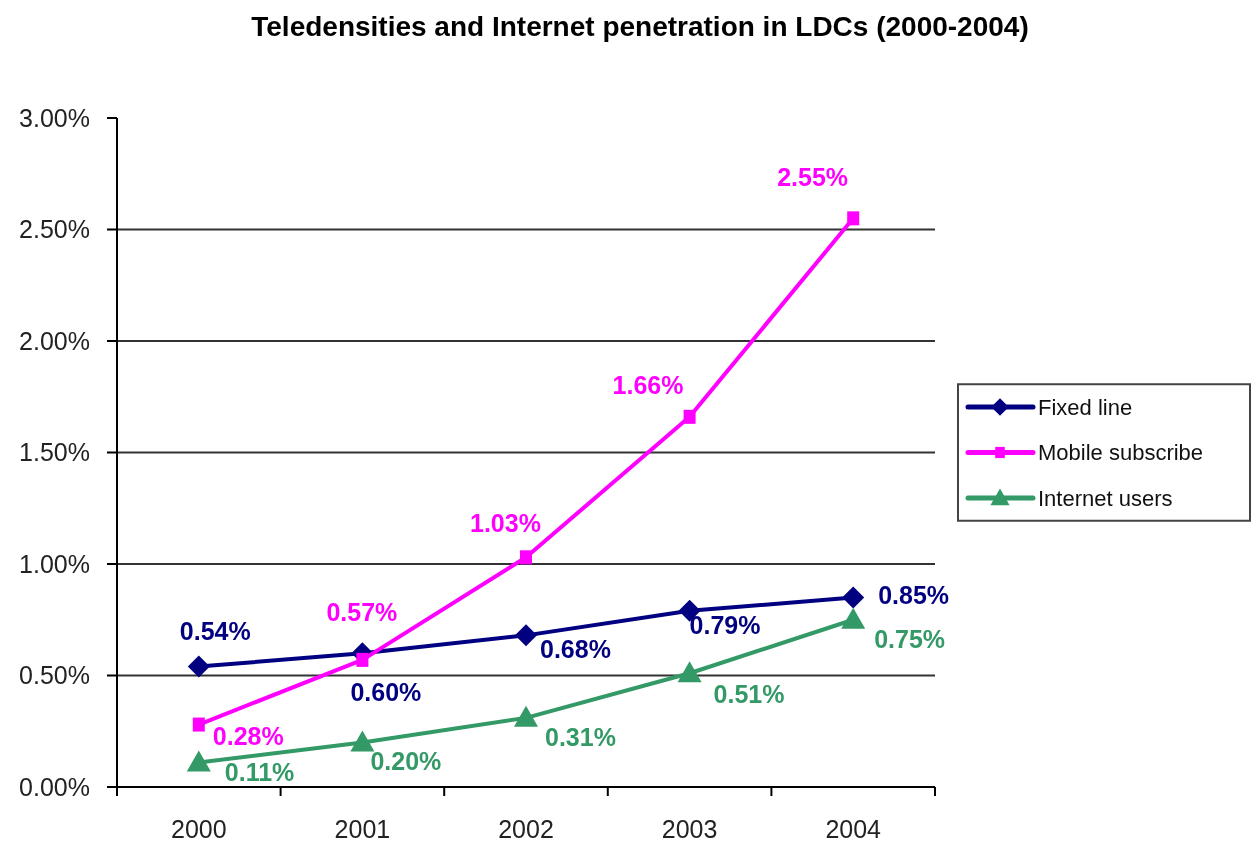  I want to click on y-tick-label: 2.00%, so click(54, 340).